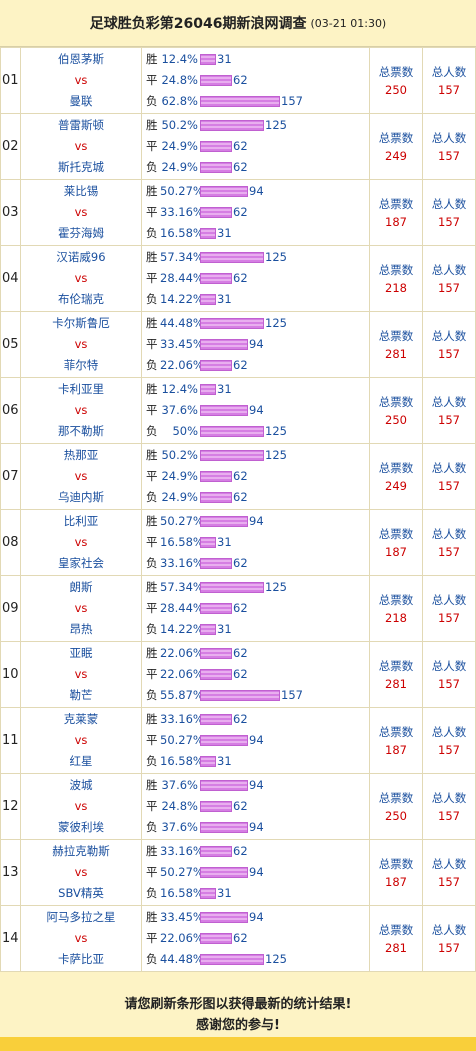  Describe the element at coordinates (449, 797) in the screenshot. I see `total-people-label: 总人数` at that location.